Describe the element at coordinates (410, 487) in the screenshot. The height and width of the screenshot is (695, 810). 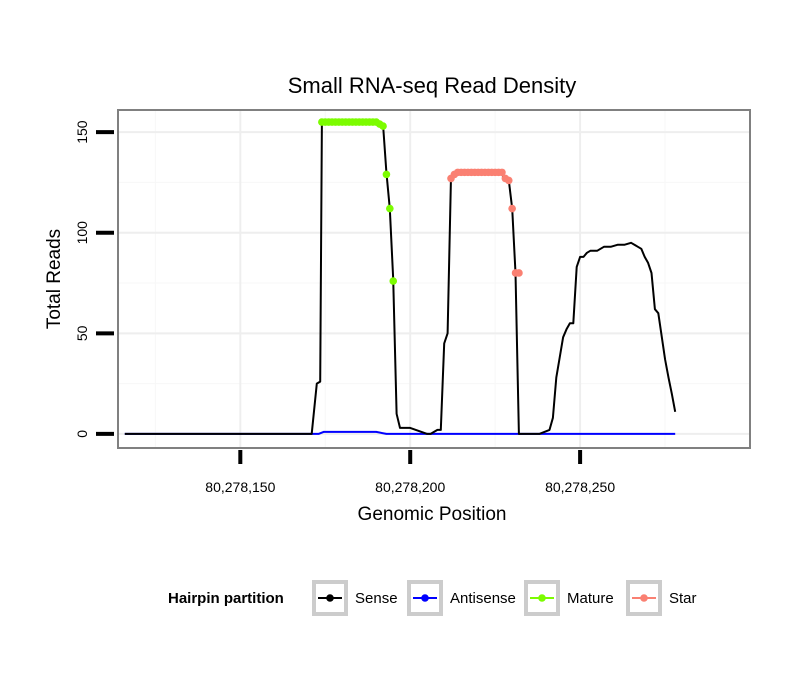
I see `x-tick-label: 80,278,200` at that location.